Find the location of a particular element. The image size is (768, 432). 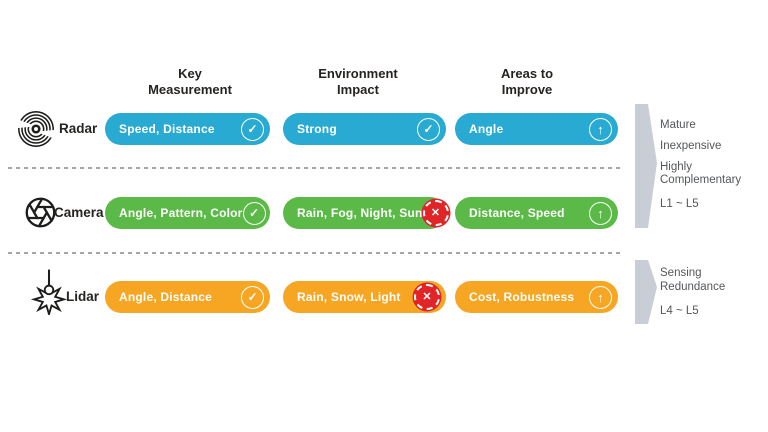

header-line: Key is located at coordinates (190, 73).